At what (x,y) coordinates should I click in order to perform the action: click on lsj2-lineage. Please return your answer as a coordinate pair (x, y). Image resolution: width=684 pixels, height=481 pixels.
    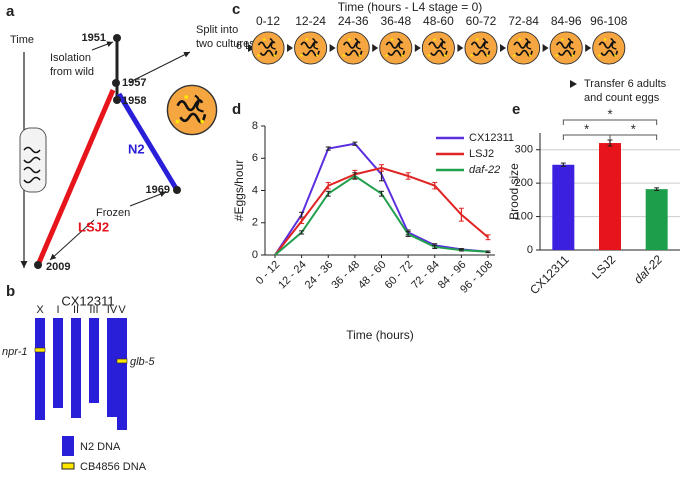
    Looking at the image, I should click on (75, 177).